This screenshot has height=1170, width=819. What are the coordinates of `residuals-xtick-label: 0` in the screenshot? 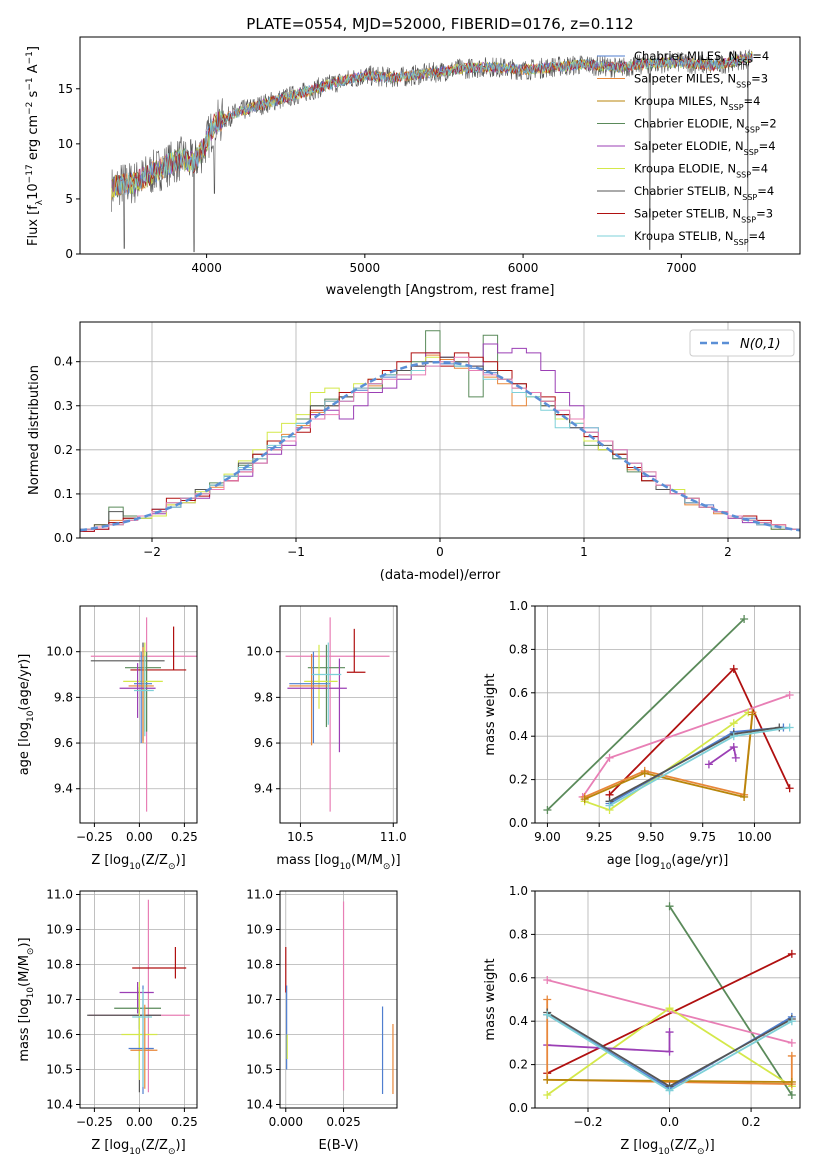 It's located at (440, 552).